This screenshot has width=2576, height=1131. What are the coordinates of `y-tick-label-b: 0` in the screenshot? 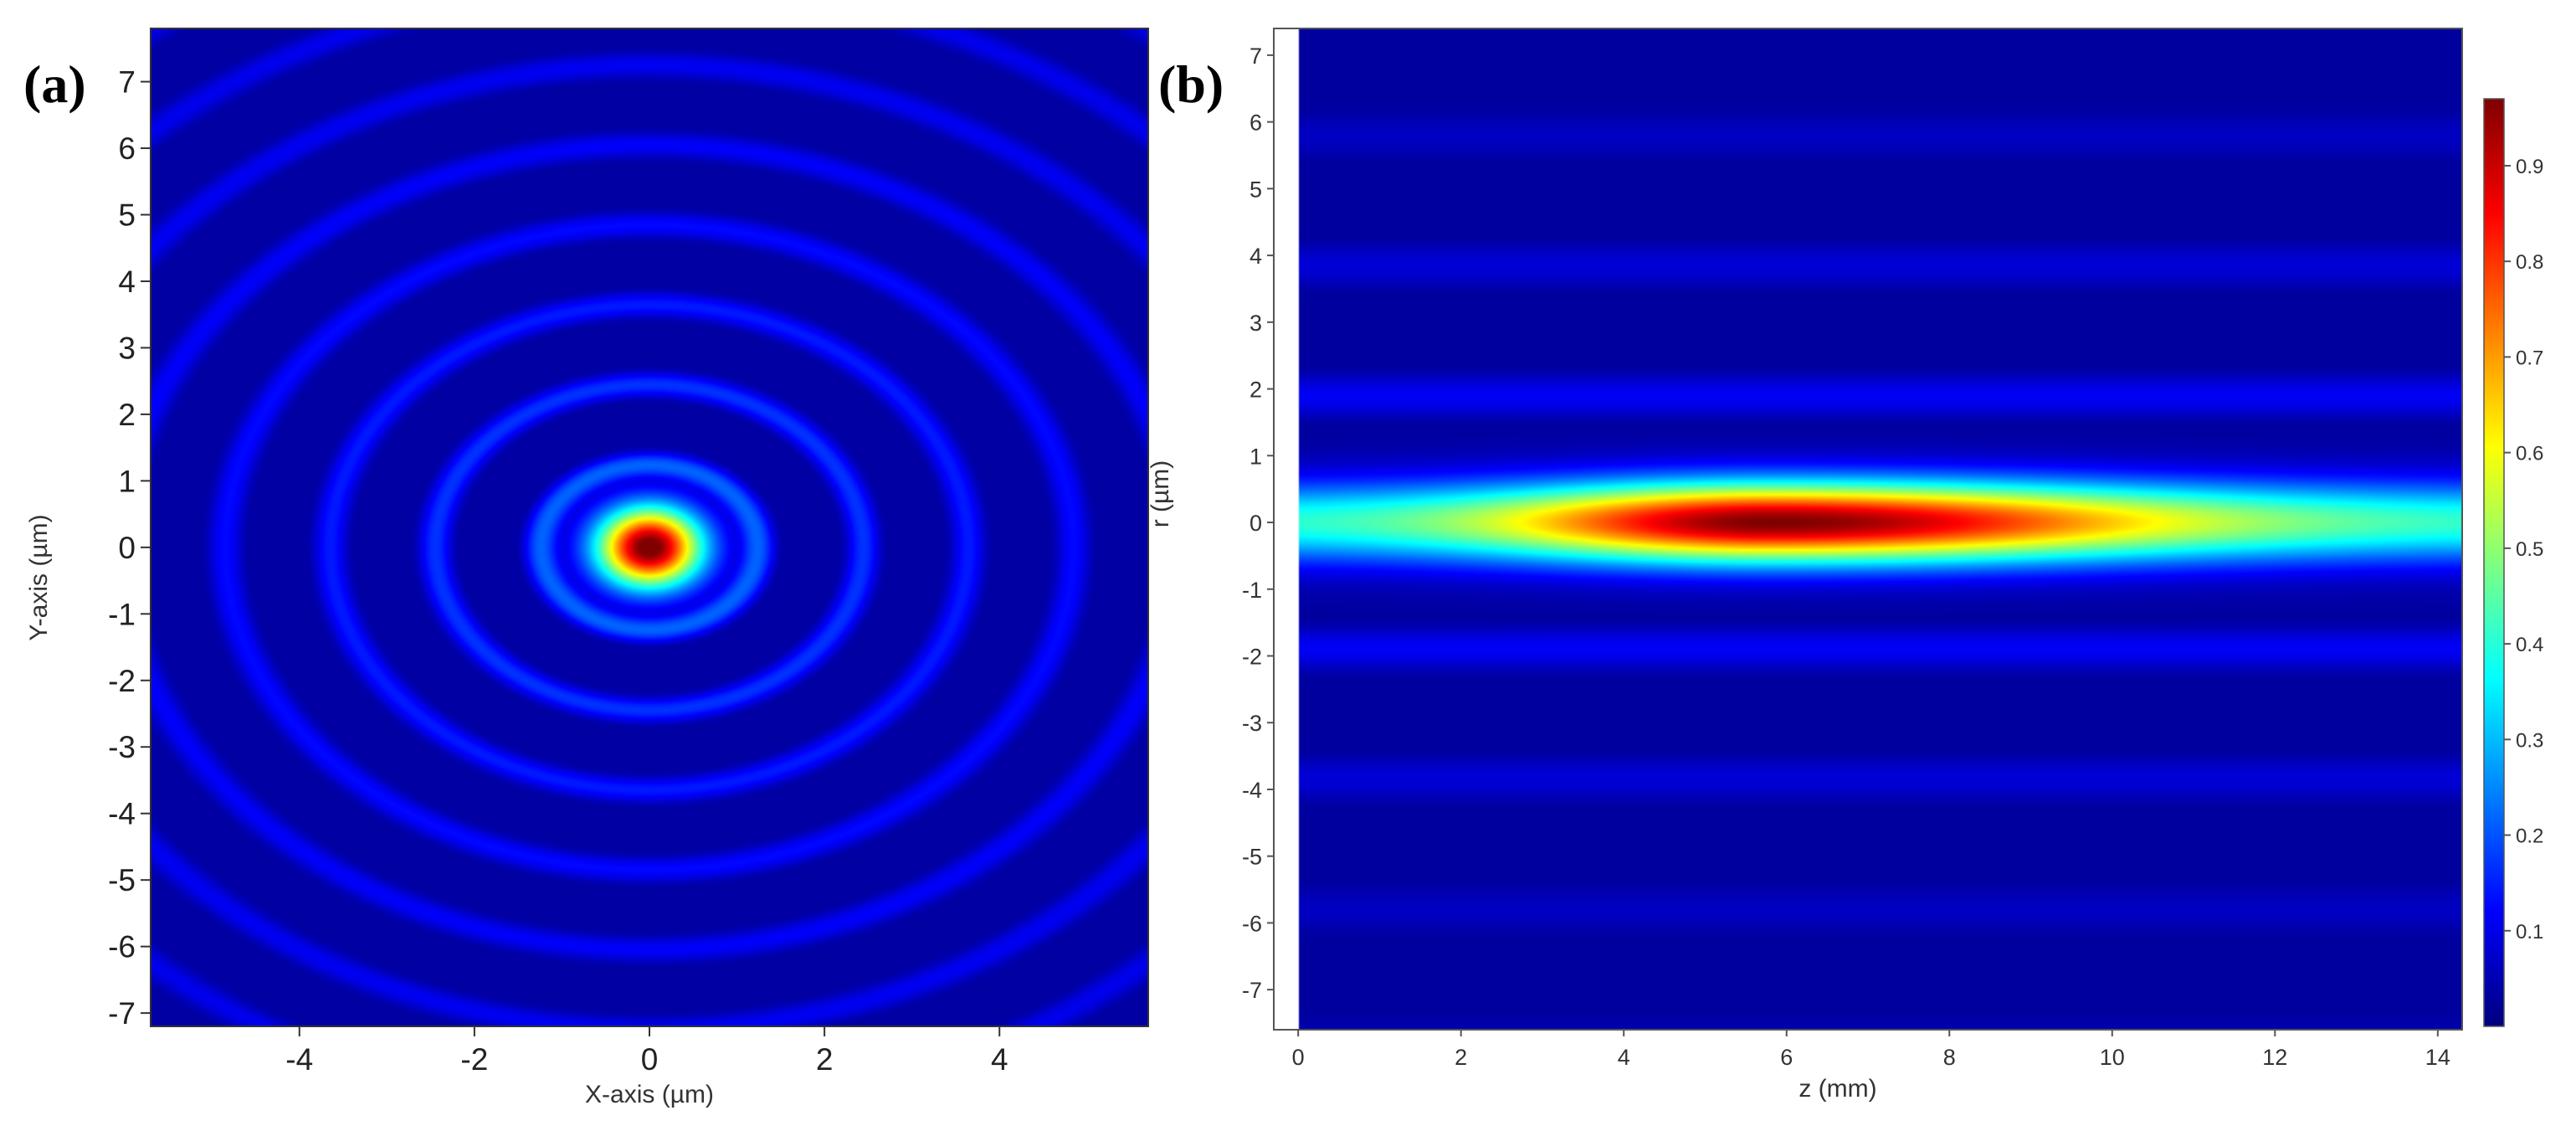 It's located at (1256, 523).